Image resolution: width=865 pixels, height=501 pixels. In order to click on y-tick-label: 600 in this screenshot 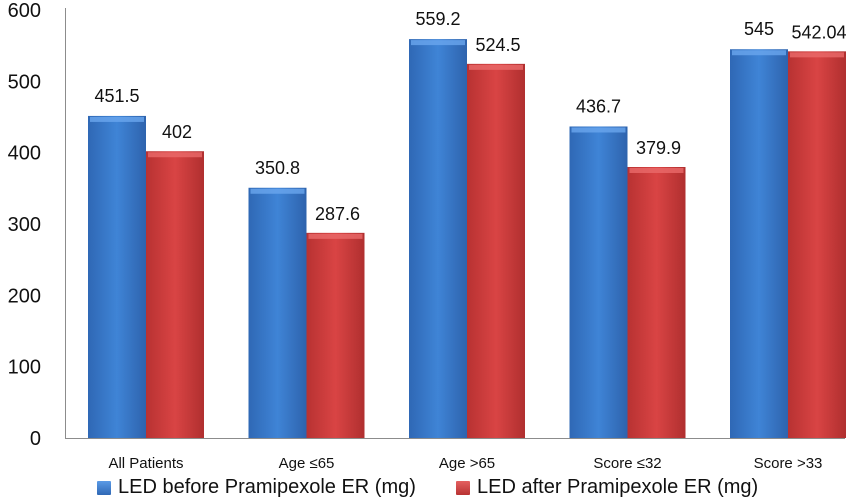, I will do `click(24, 11)`.